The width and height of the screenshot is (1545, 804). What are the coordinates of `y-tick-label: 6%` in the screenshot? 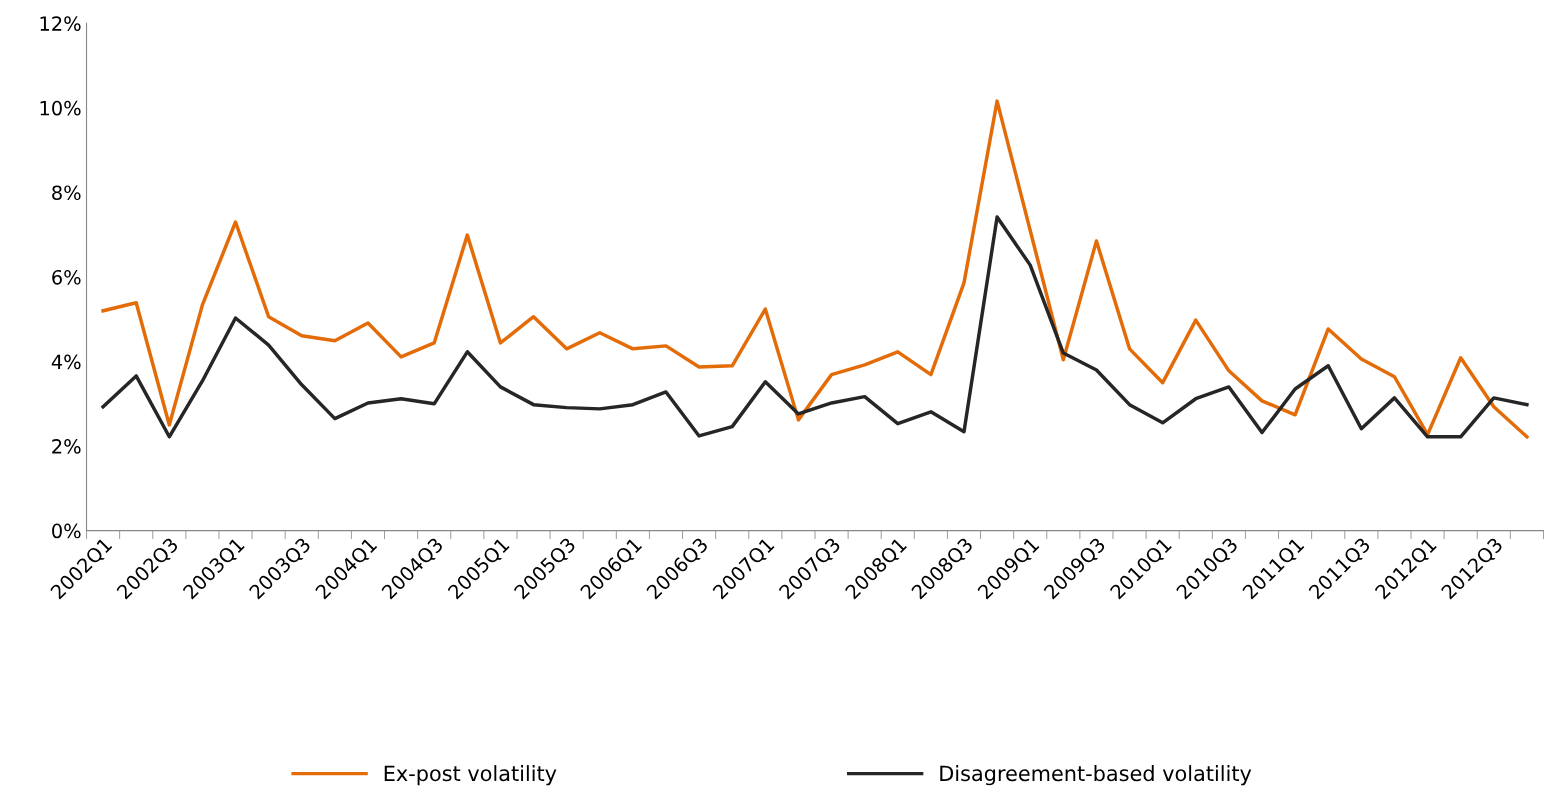 It's located at (66, 277).